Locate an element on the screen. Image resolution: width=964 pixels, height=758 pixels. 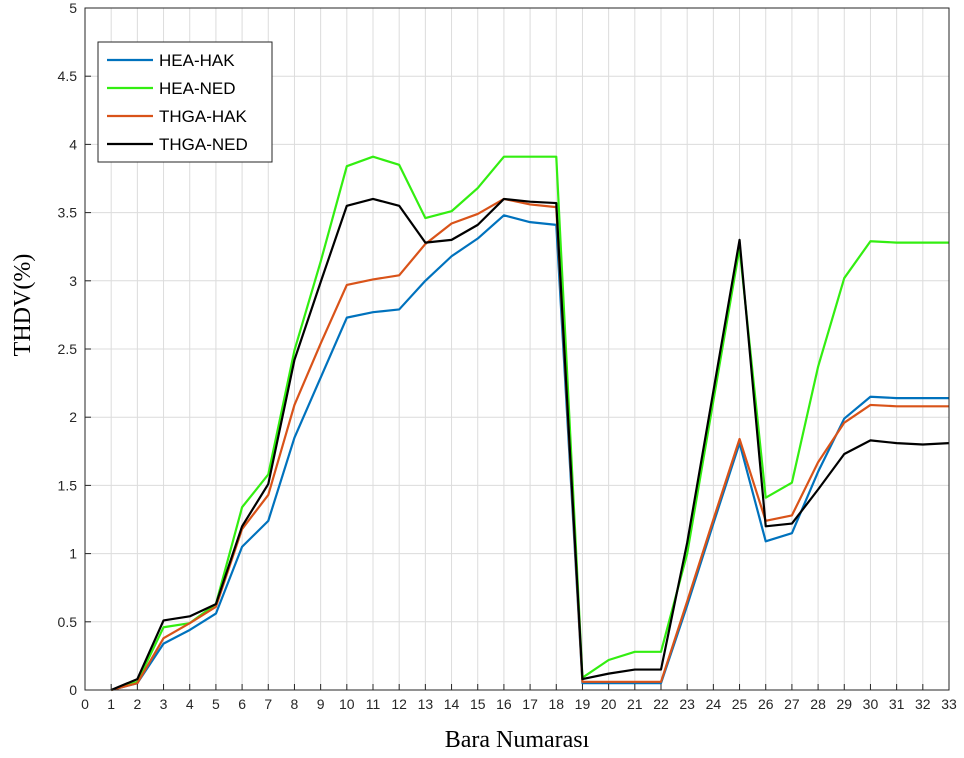
x-tick-label: 27 is located at coordinates (792, 704).